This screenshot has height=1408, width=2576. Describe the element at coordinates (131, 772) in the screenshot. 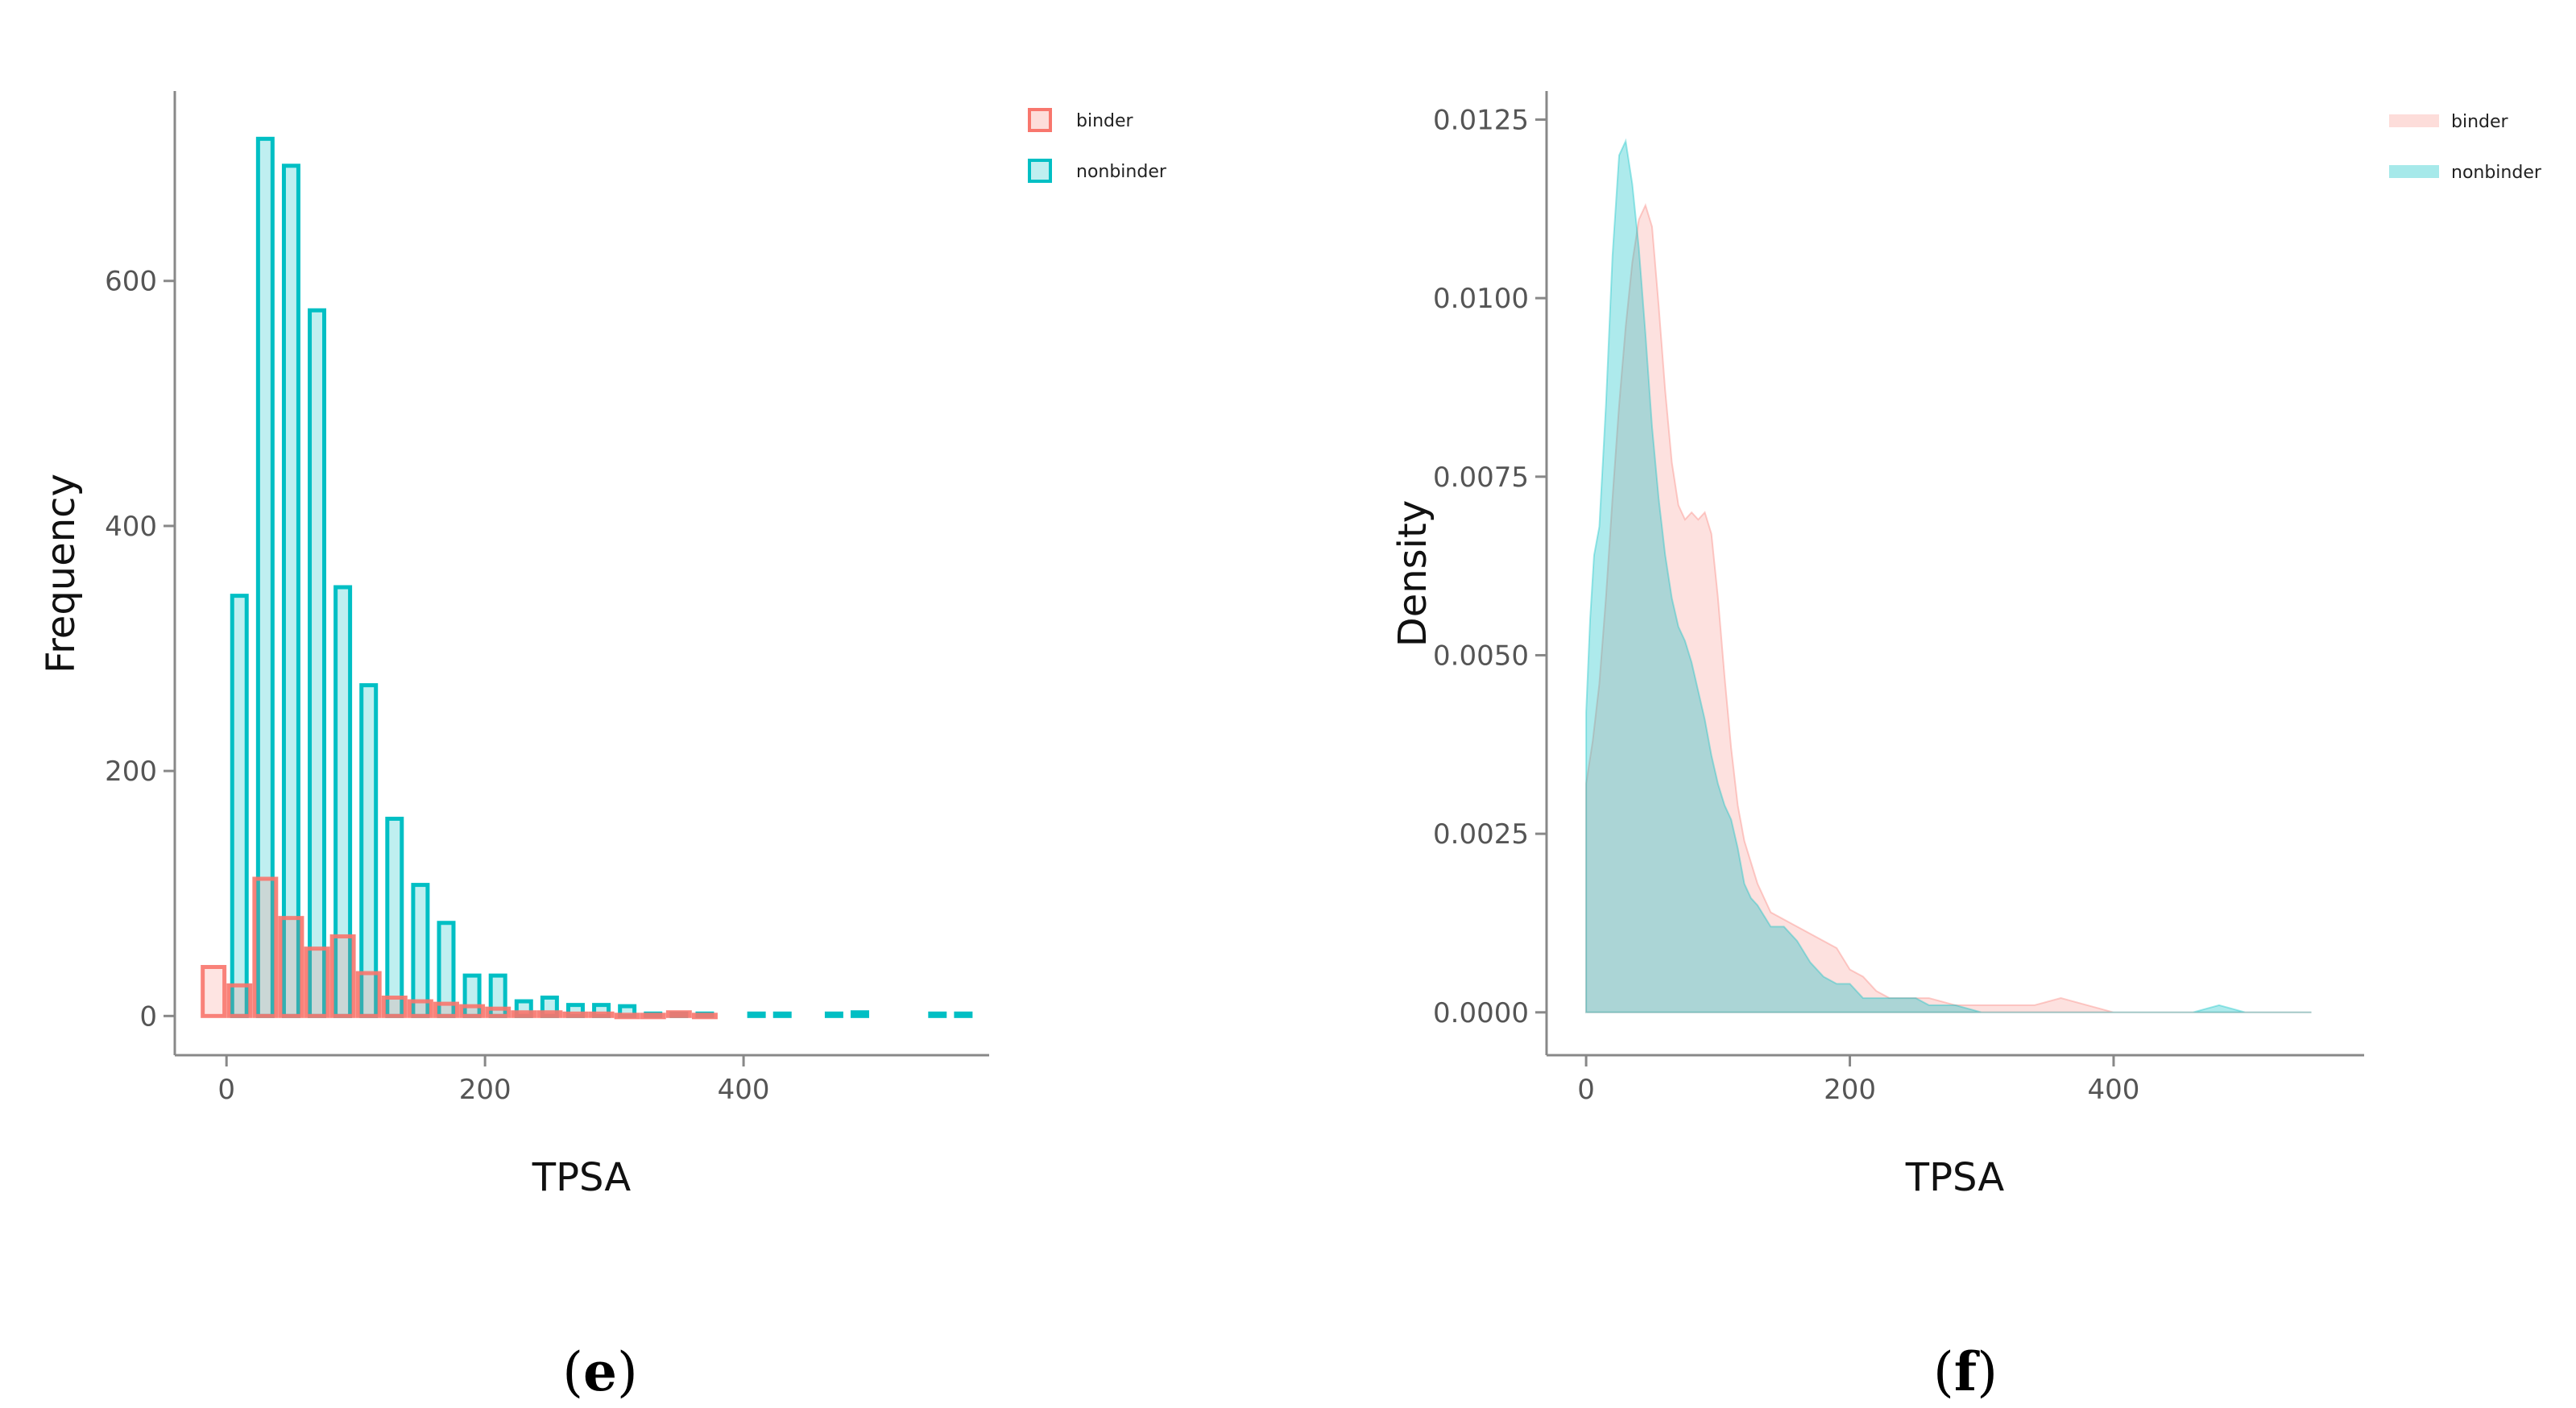

I see `y-tick-label: 200` at that location.